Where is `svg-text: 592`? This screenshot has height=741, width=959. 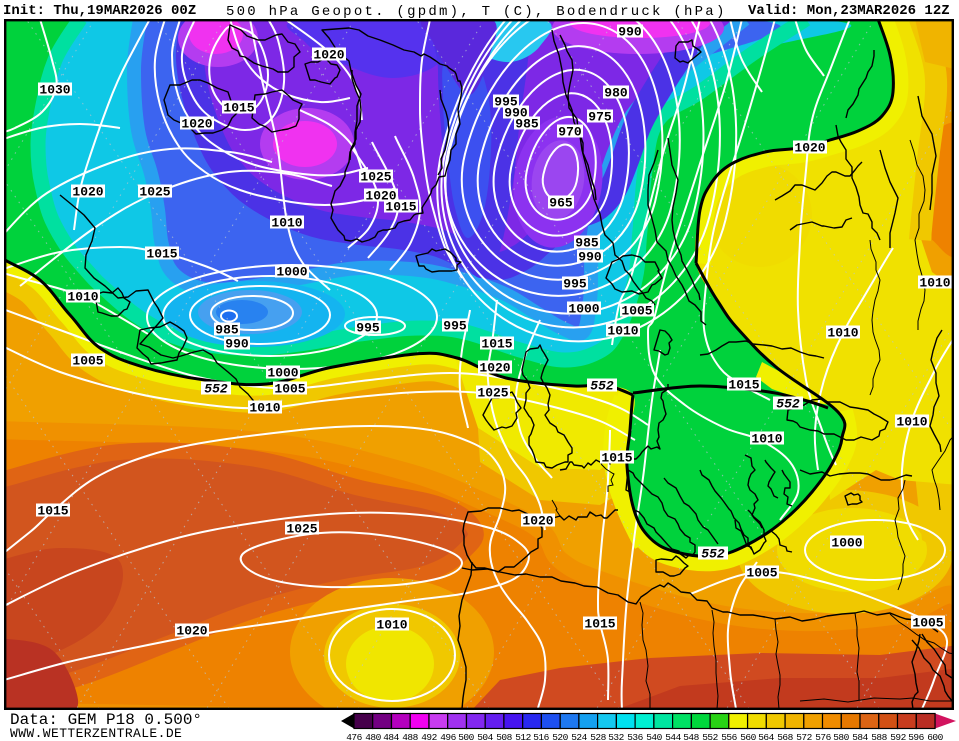
svg-text: 592 is located at coordinates (898, 736).